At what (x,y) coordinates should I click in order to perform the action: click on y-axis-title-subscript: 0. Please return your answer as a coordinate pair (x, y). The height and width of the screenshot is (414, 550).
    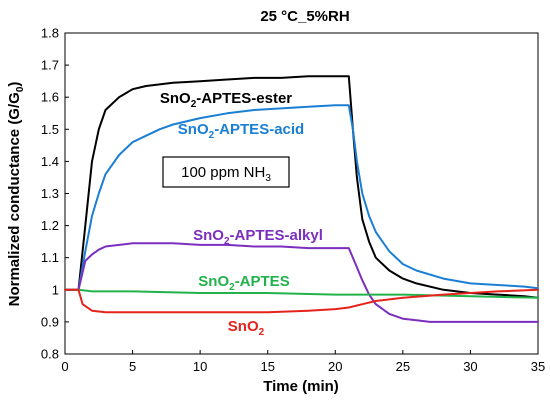
    Looking at the image, I should click on (20, 89).